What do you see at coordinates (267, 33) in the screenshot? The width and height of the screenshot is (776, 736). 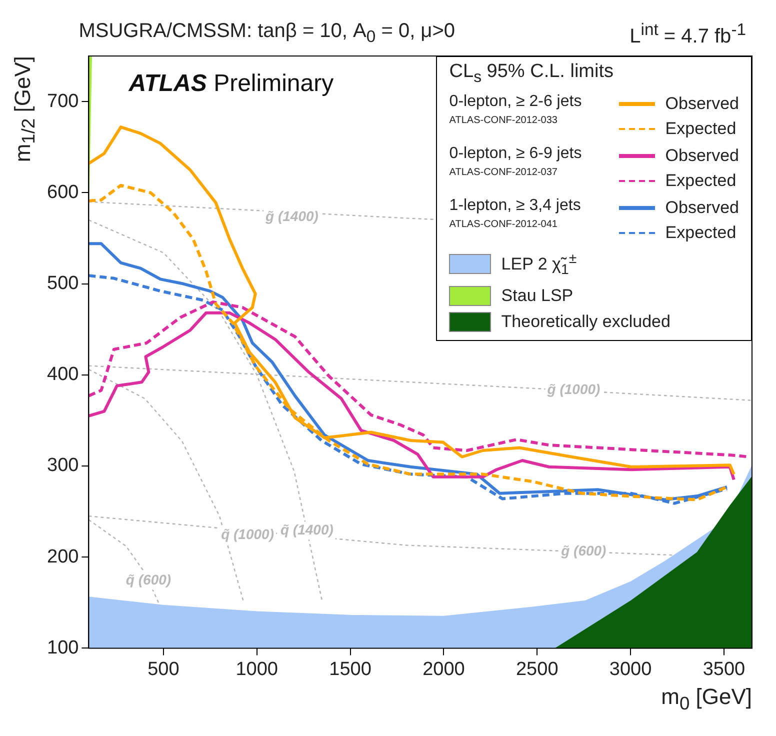 I see `chart-title: MSUGRA/CMSSM: tanβ = 10, A$_{0}$ = 0, μ>0` at bounding box center [267, 33].